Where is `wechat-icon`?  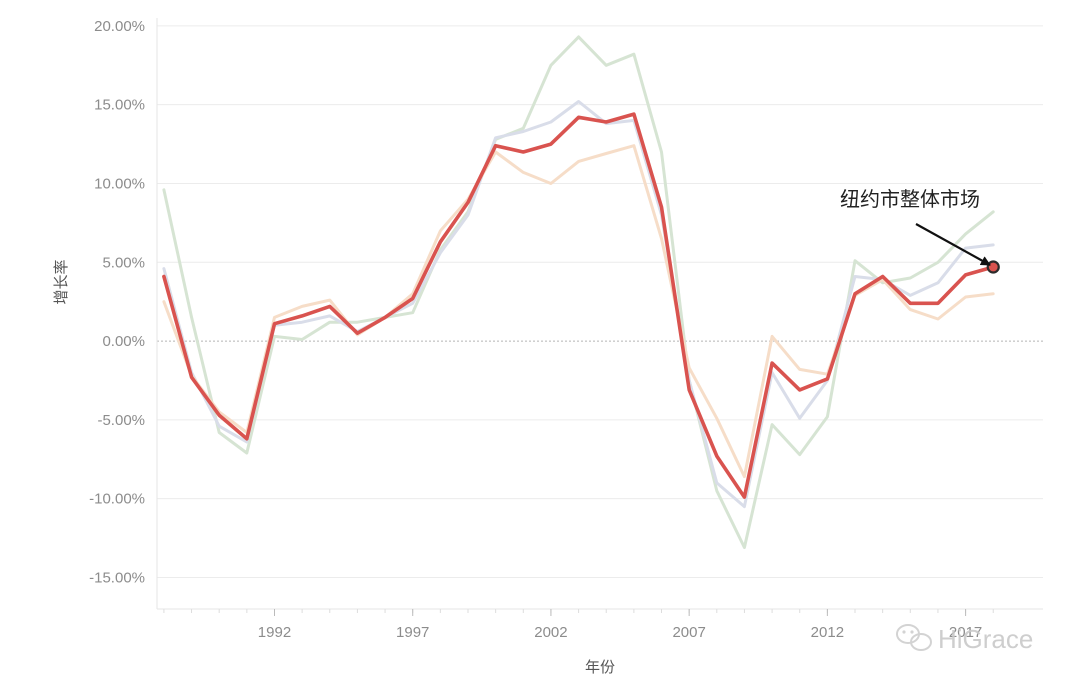 wechat-icon is located at coordinates (914, 637).